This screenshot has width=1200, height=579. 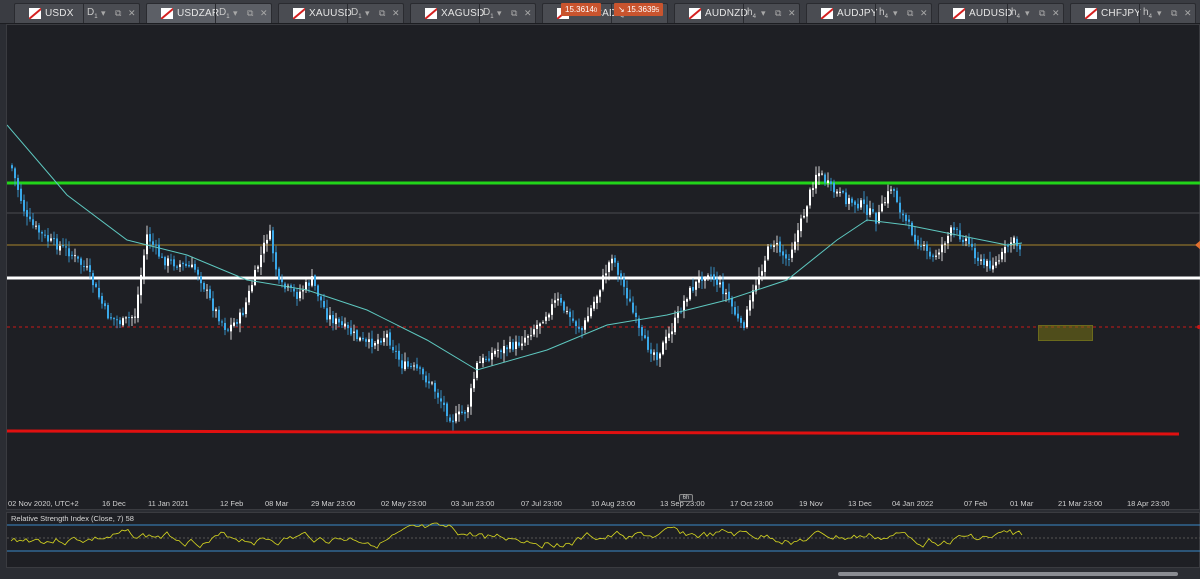 What do you see at coordinates (1121, 13) in the screenshot?
I see `tab-symbol: CHFJPY` at bounding box center [1121, 13].